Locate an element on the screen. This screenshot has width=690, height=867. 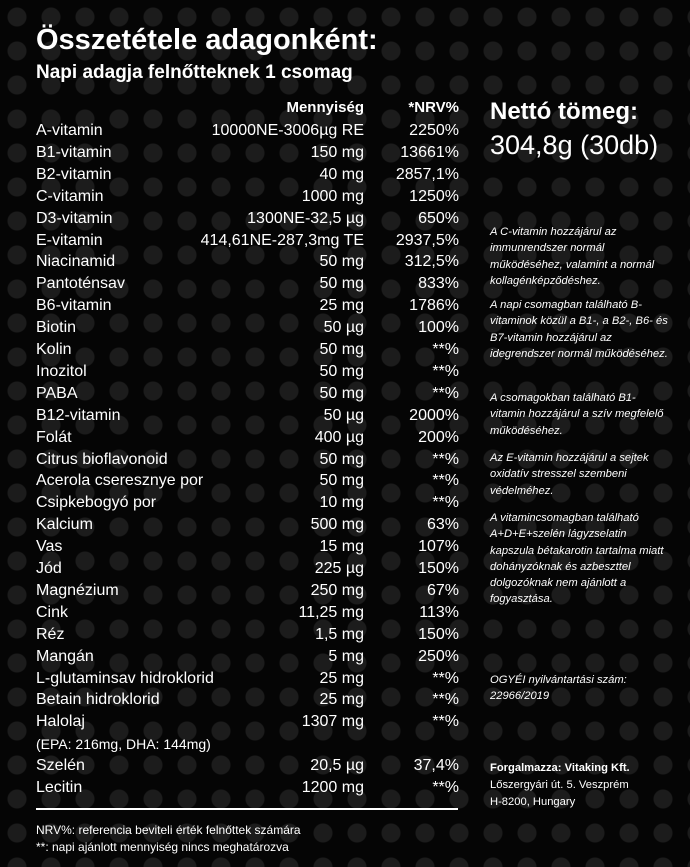
nrv: 2250% is located at coordinates (434, 130).